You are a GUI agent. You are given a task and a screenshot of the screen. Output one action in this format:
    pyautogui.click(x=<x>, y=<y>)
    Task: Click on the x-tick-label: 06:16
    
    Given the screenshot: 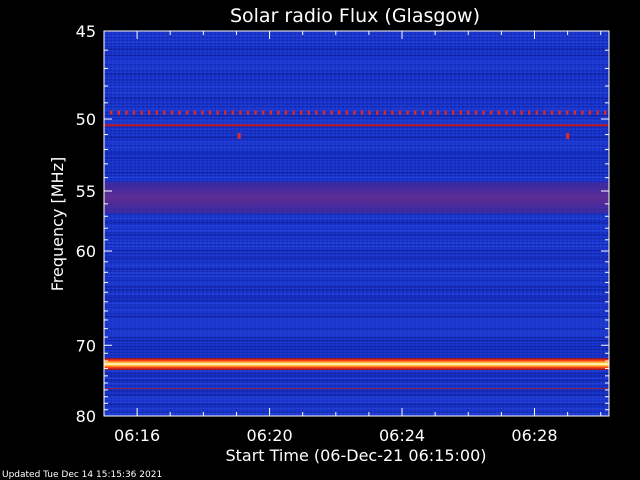 What is the action you would take?
    pyautogui.click(x=137, y=435)
    